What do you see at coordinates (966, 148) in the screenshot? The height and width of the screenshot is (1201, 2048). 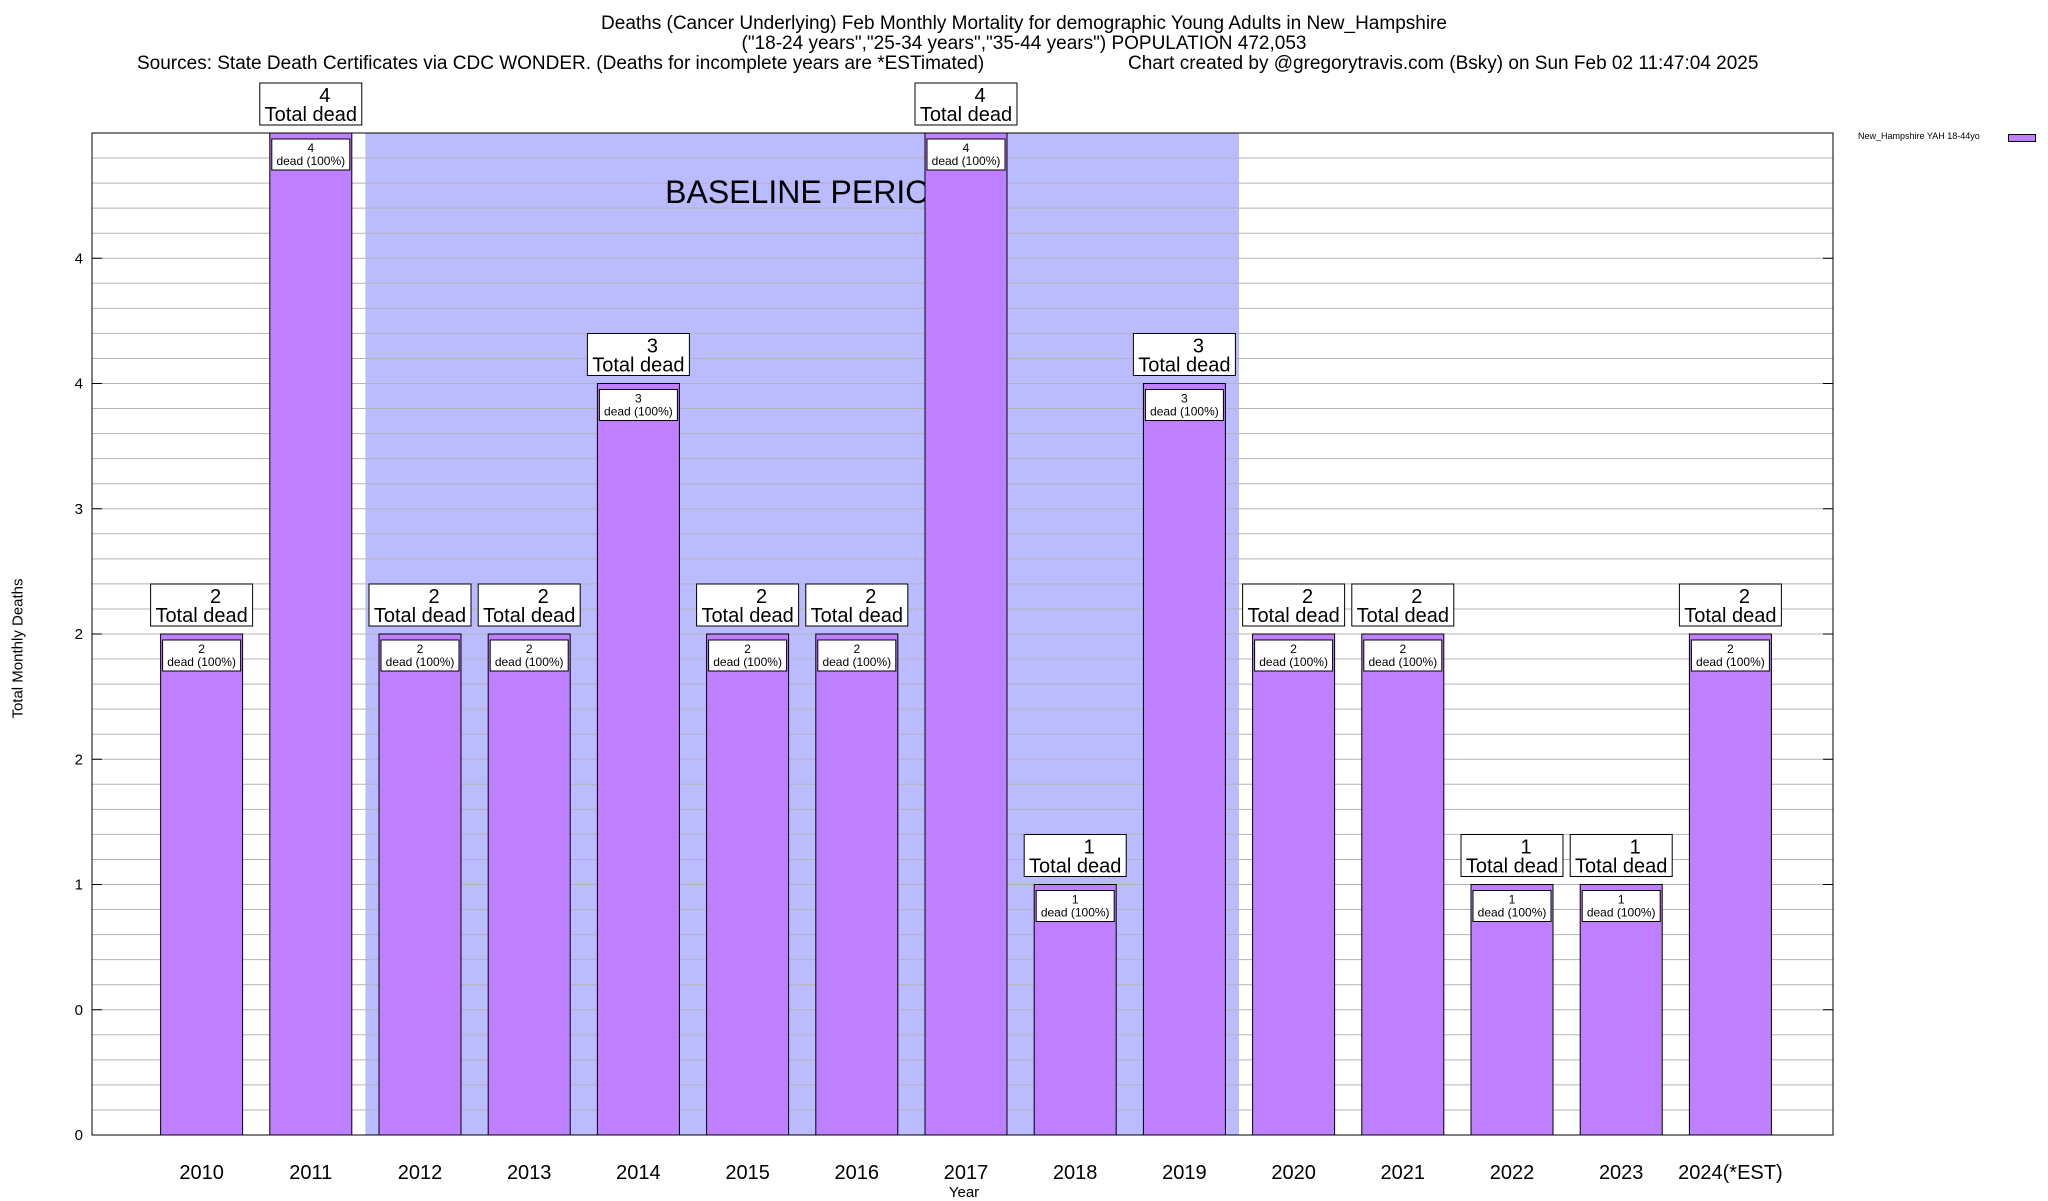 I see `bar-inner-count: 4` at bounding box center [966, 148].